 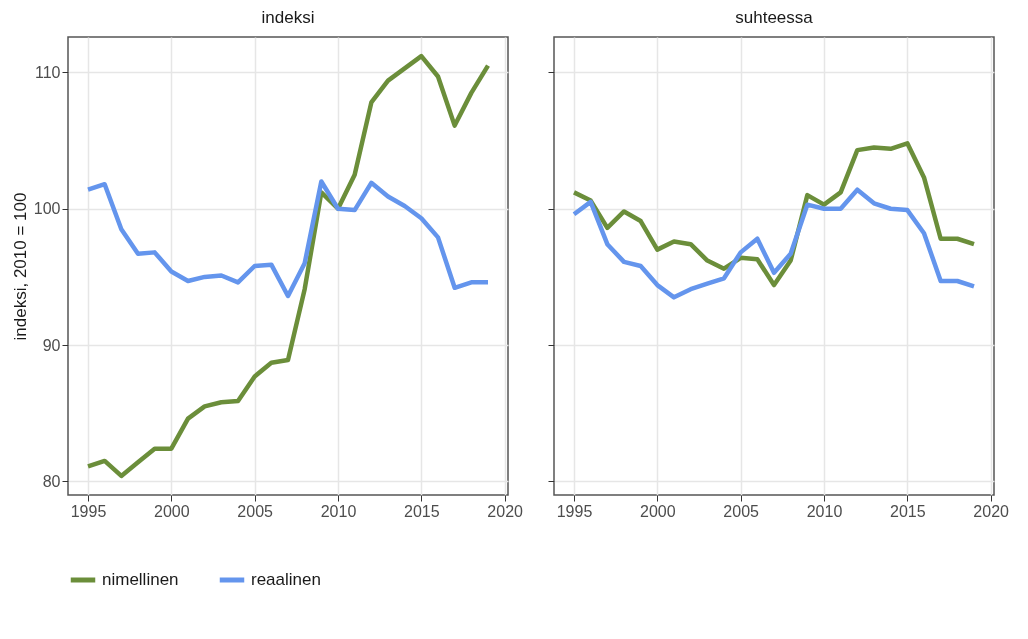 I want to click on y-tick-label: 80, so click(x=51, y=481).